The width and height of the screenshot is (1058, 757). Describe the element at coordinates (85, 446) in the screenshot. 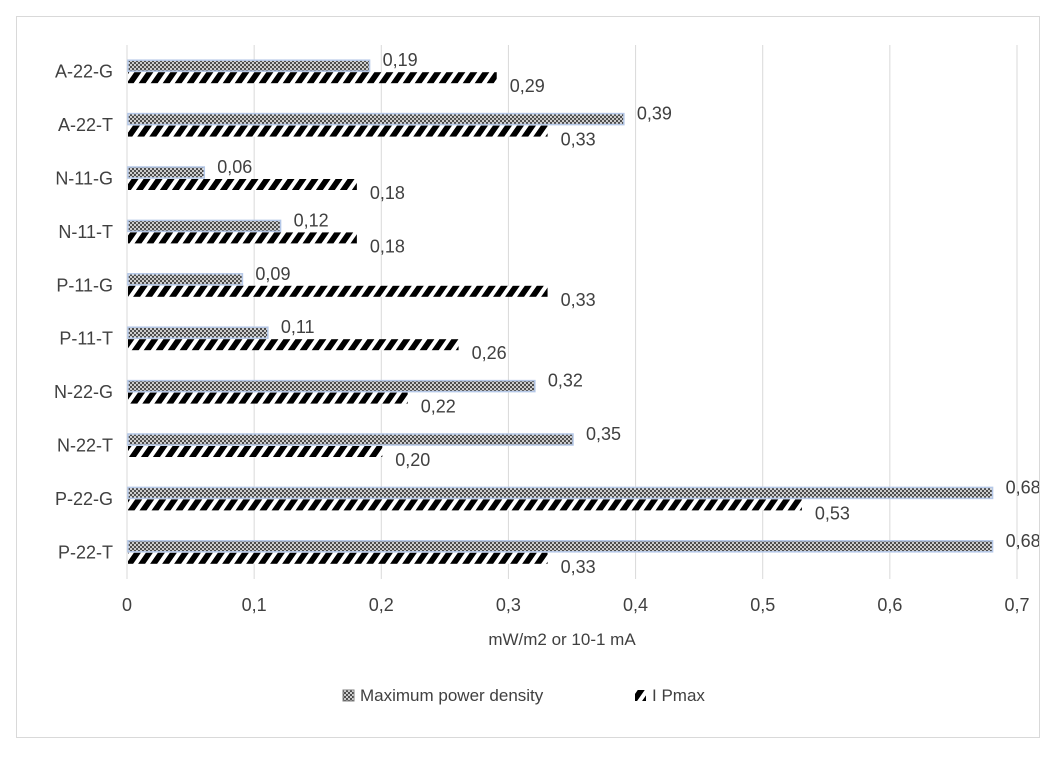

I see `category-label: N-22-T` at that location.